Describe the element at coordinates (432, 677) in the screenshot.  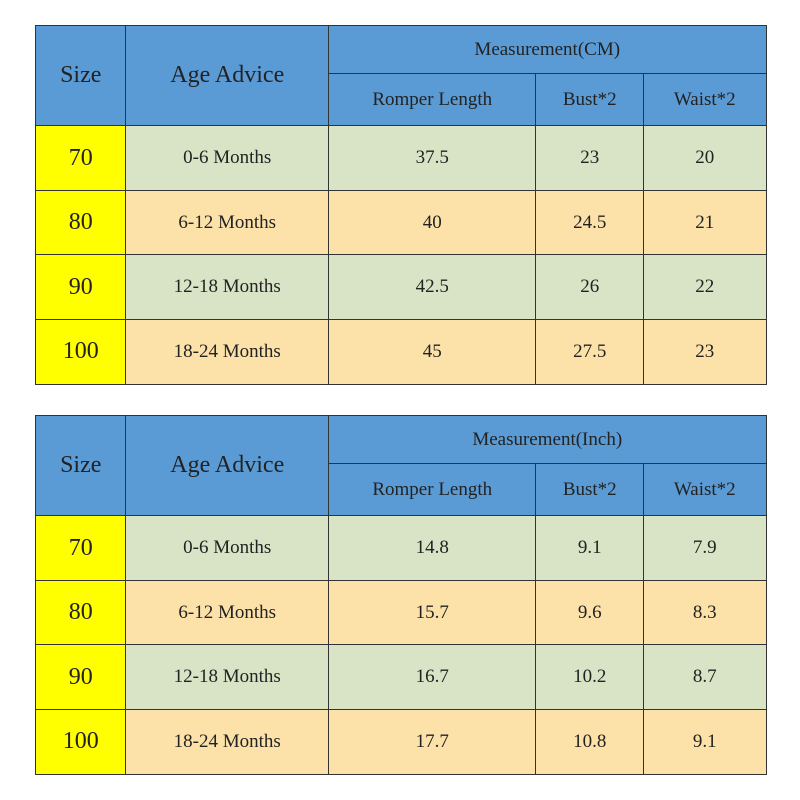
I see `measurement-cell: 16.7` at that location.